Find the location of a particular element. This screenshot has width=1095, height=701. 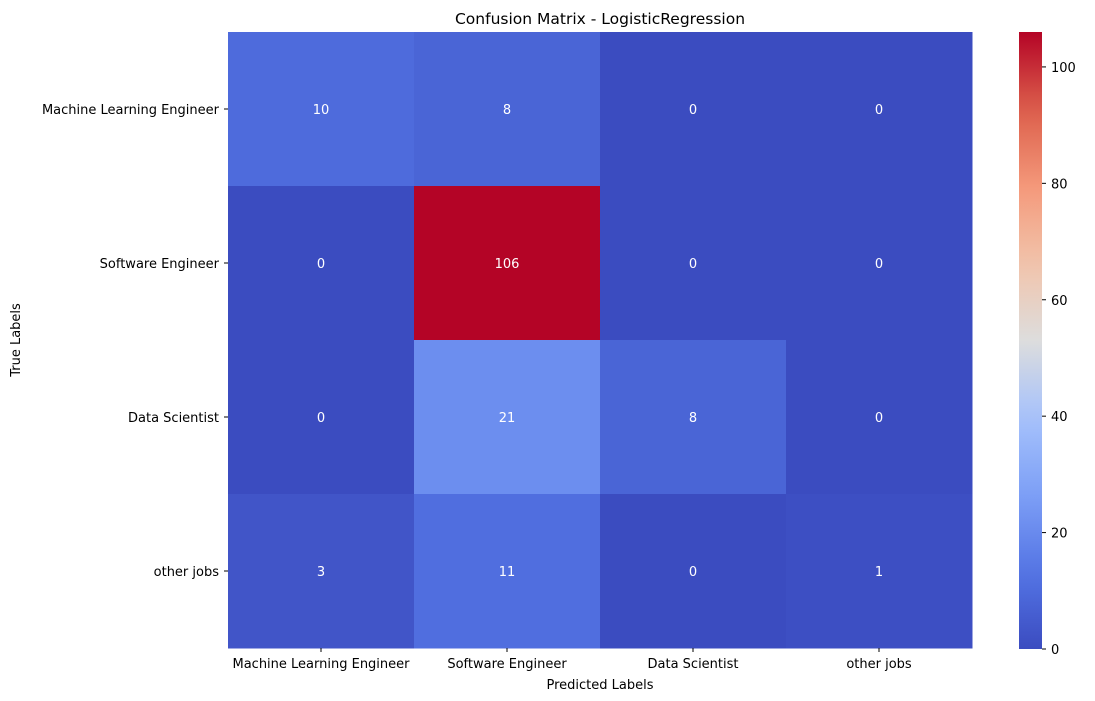

cell-value-r1-c3: 0 is located at coordinates (879, 264).